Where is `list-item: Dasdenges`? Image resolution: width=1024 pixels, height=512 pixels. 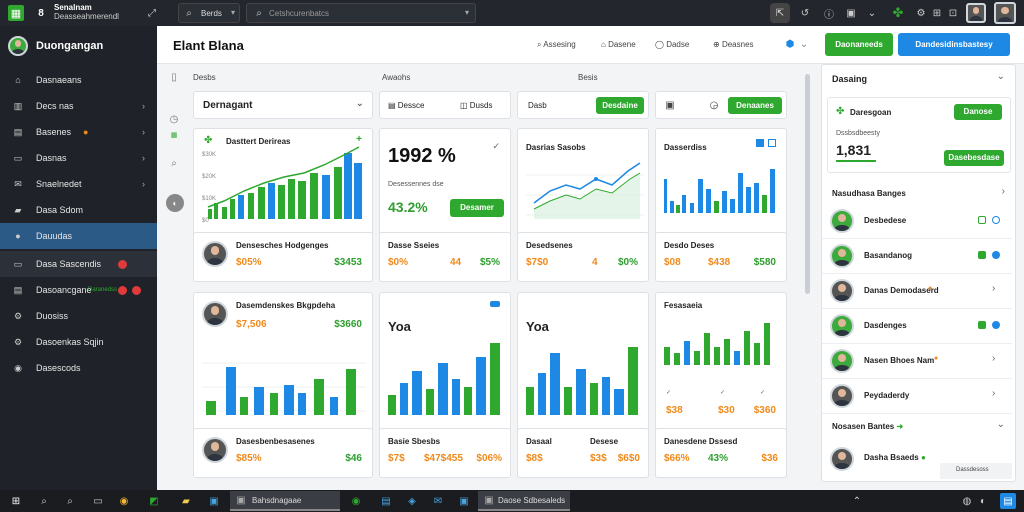
list-item: Dasdenges is located at coordinates (917, 327).